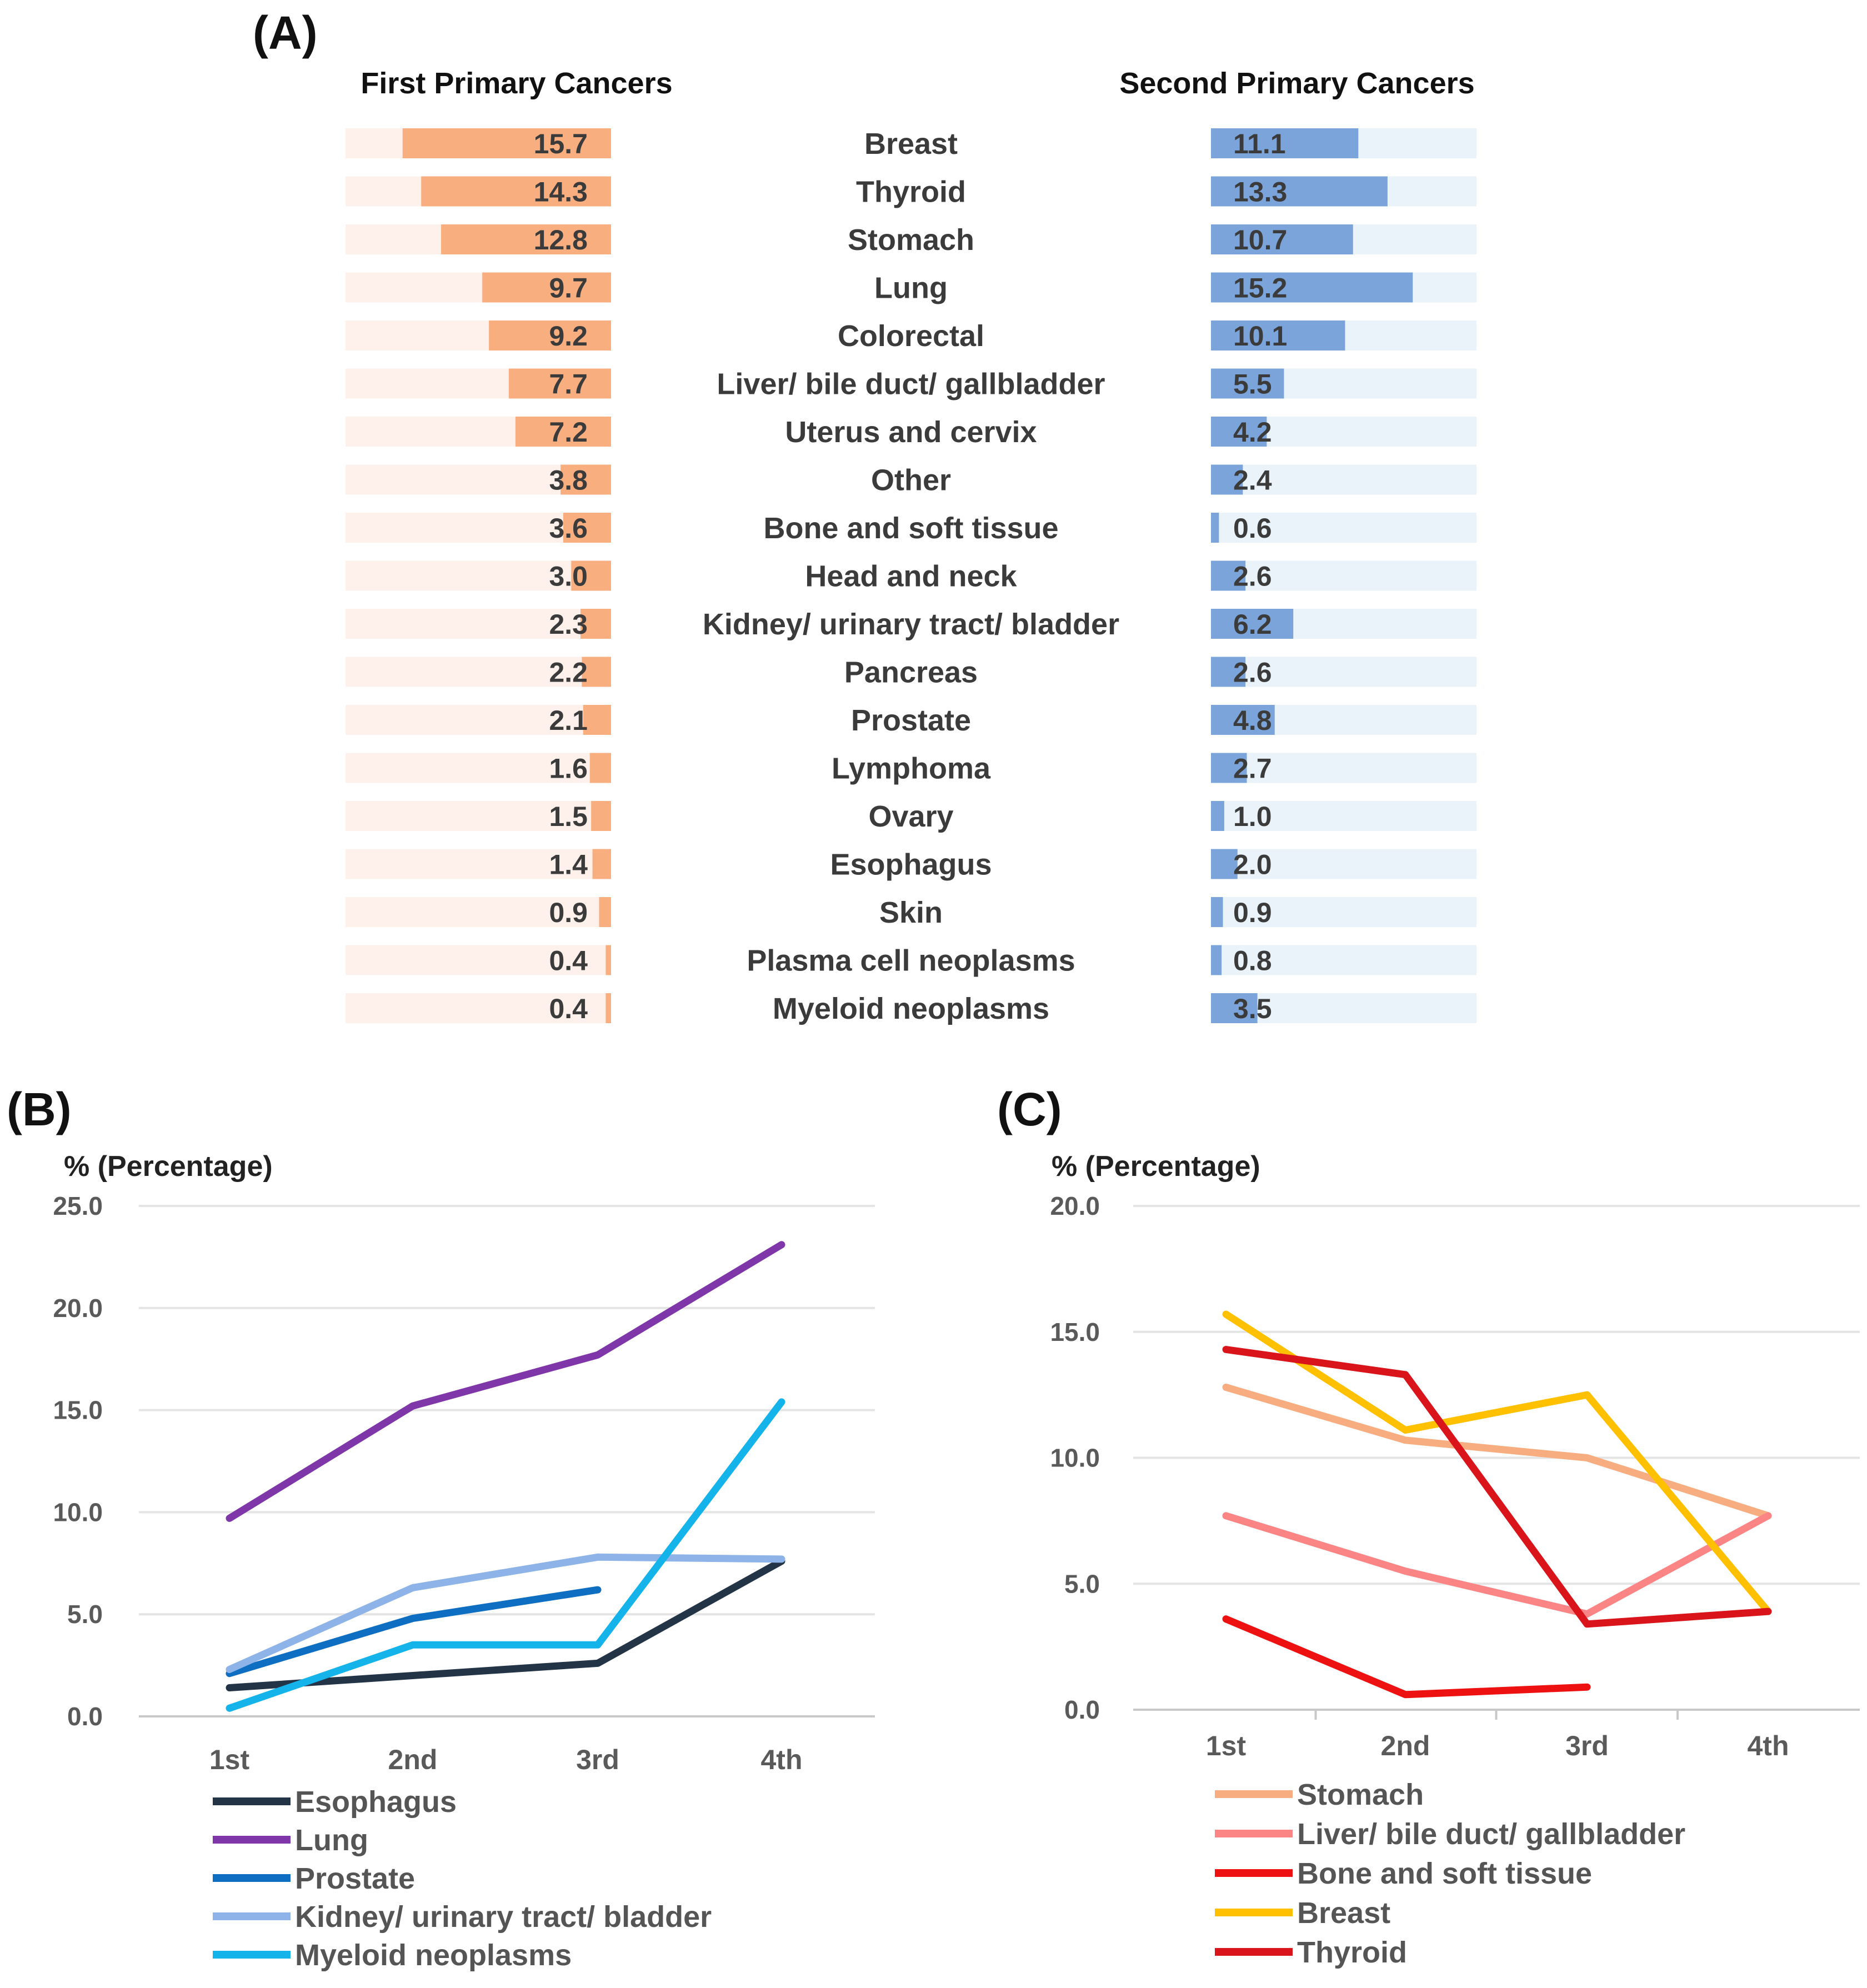  I want to click on second-bar-kidney-urinary-tract-bladder, so click(1252, 624).